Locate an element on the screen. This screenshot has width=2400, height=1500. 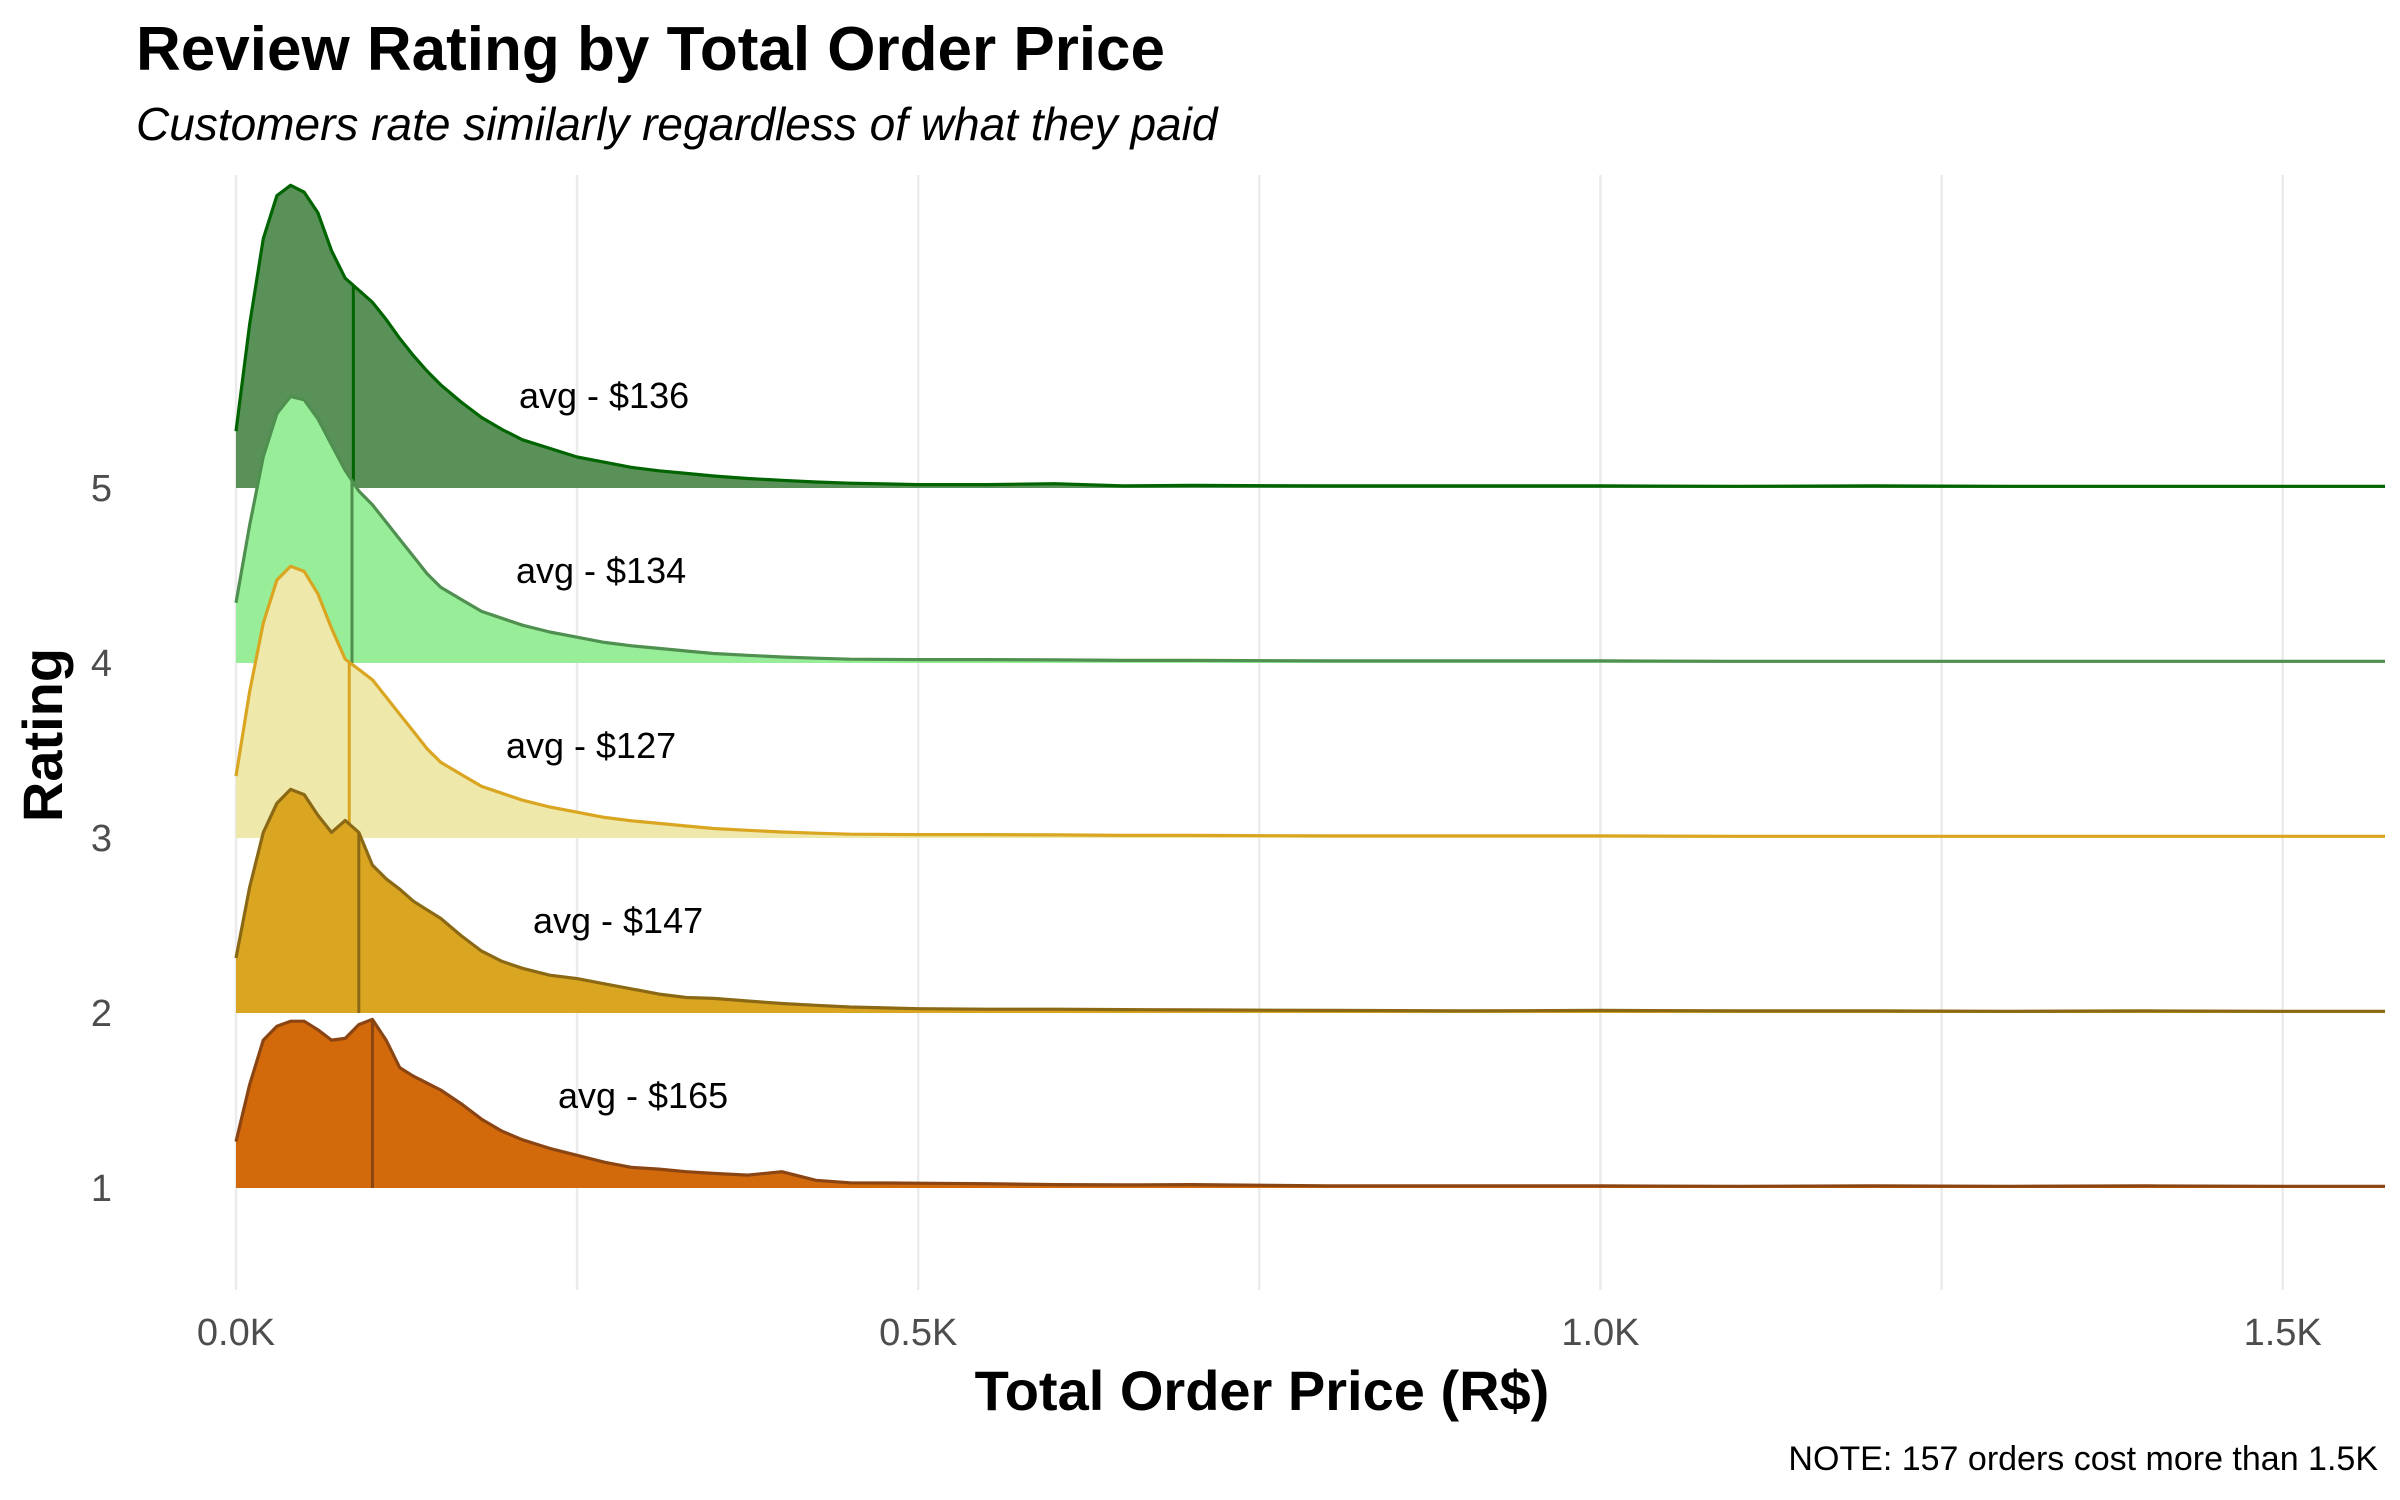
x-tick-label: 1.0K is located at coordinates (1600, 1333).